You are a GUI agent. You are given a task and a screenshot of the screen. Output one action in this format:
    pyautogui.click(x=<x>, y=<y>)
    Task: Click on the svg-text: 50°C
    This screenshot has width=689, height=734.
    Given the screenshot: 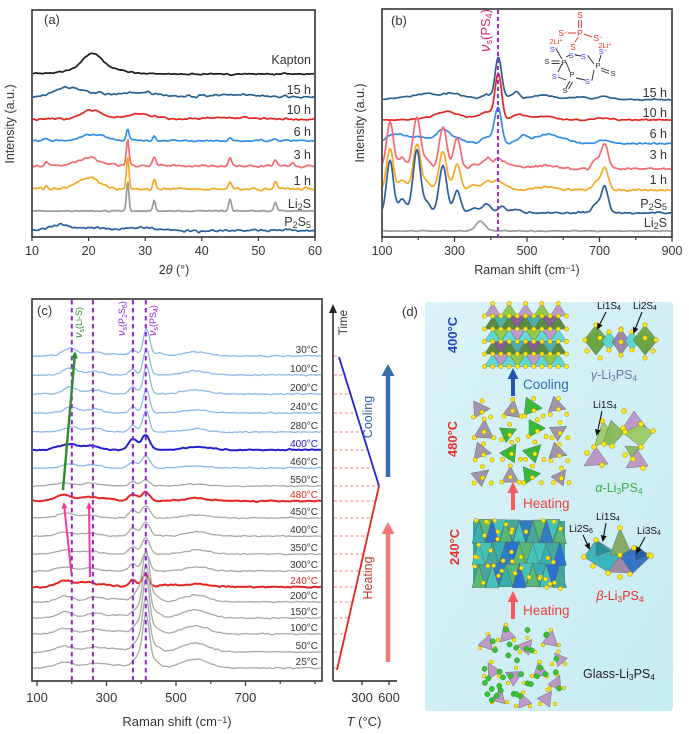 What is the action you would take?
    pyautogui.click(x=307, y=646)
    